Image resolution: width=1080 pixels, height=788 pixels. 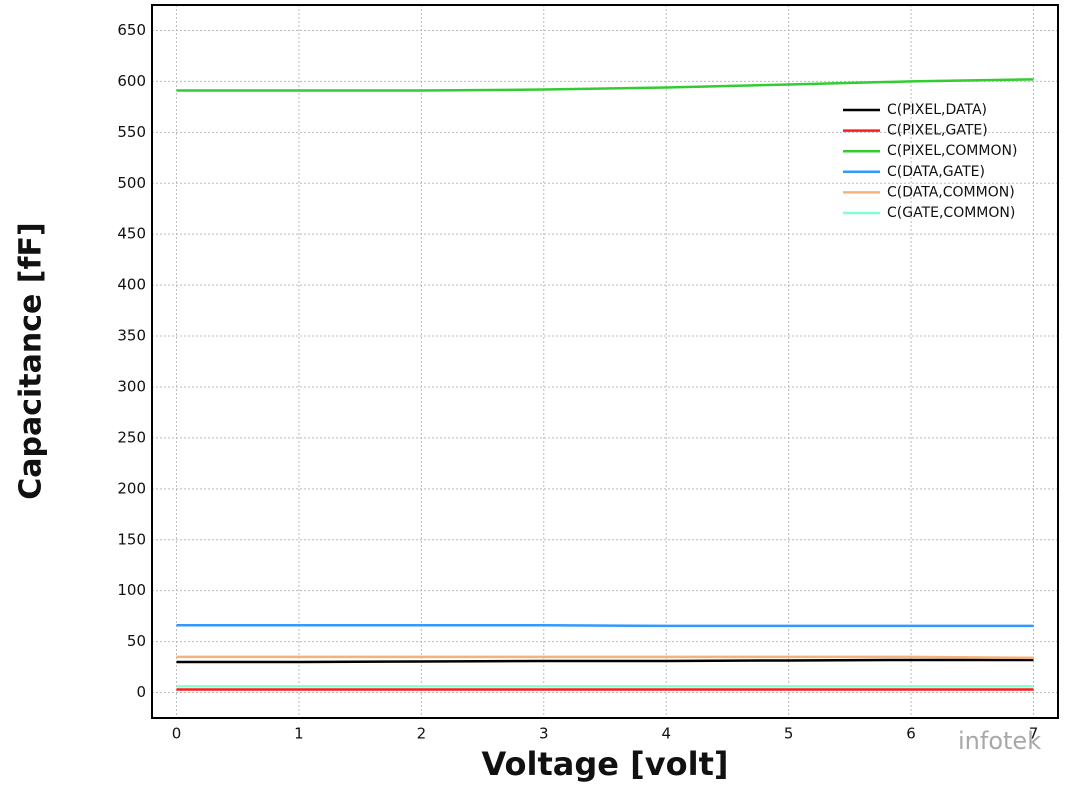 I want to click on y-tick-label: 500, so click(x=131, y=183).